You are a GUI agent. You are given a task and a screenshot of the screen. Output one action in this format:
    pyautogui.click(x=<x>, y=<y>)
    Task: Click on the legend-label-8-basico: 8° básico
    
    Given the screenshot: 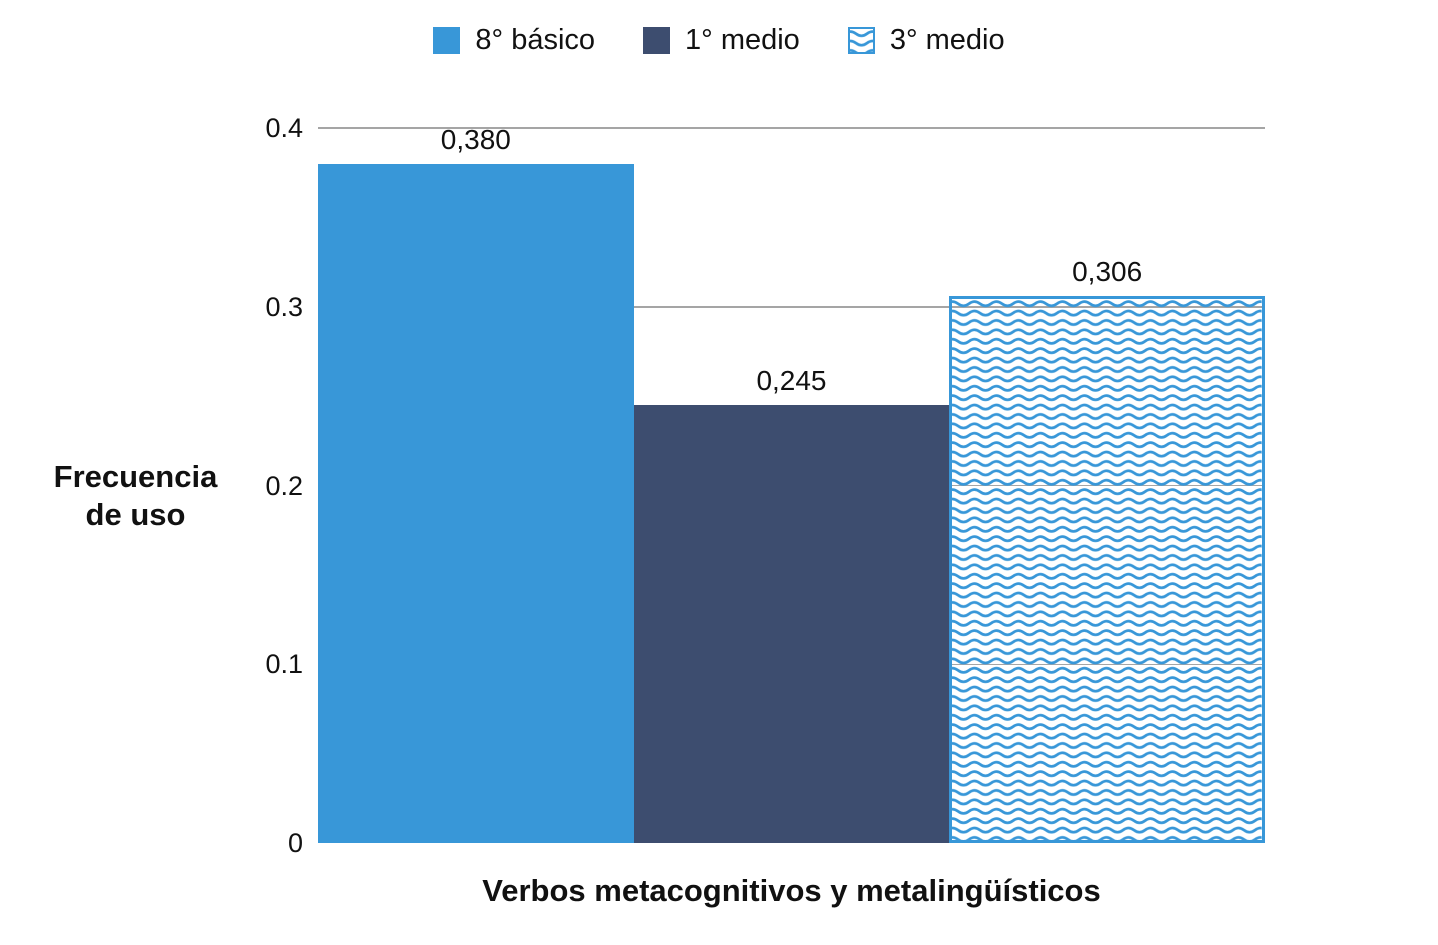 What is the action you would take?
    pyautogui.click(x=535, y=40)
    